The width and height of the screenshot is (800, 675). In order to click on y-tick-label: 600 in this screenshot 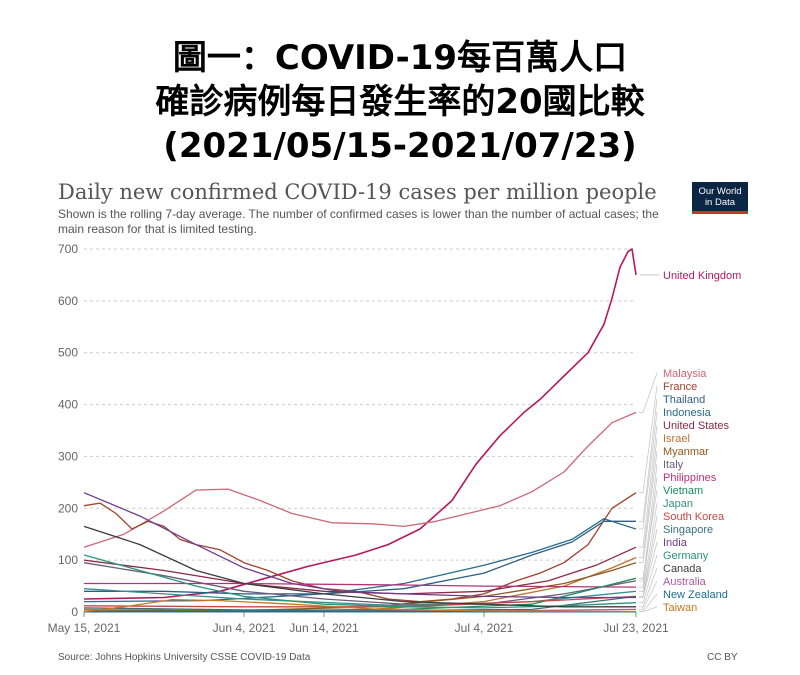, I will do `click(68, 301)`.